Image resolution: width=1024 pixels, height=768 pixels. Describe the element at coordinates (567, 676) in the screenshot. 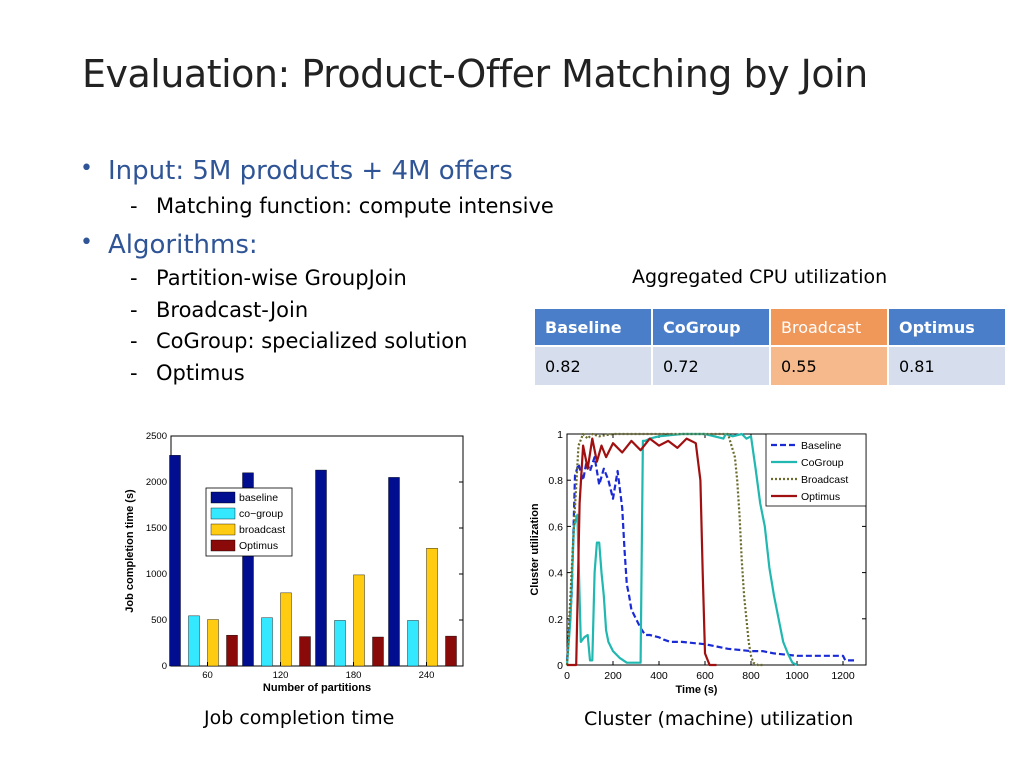

I see `x-tick-label: 0` at that location.